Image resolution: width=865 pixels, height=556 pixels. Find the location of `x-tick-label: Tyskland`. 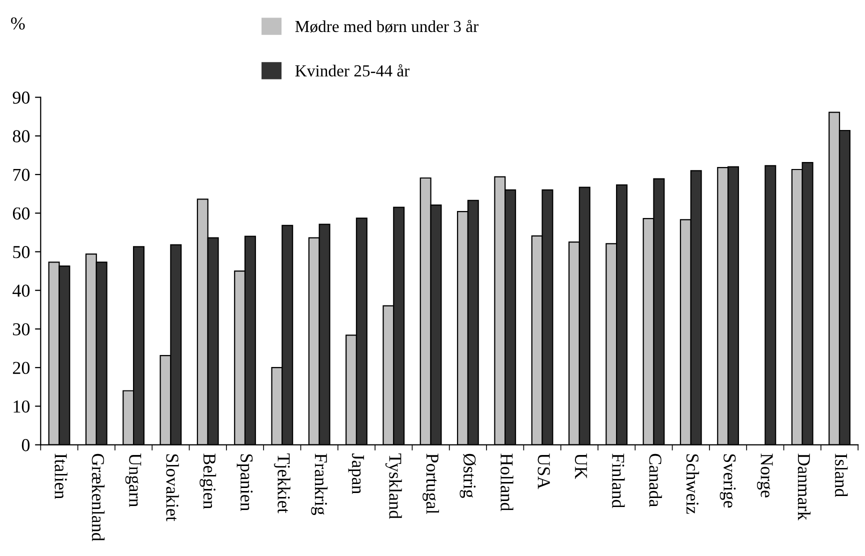

x-tick-label: Tyskland is located at coordinates (393, 486).